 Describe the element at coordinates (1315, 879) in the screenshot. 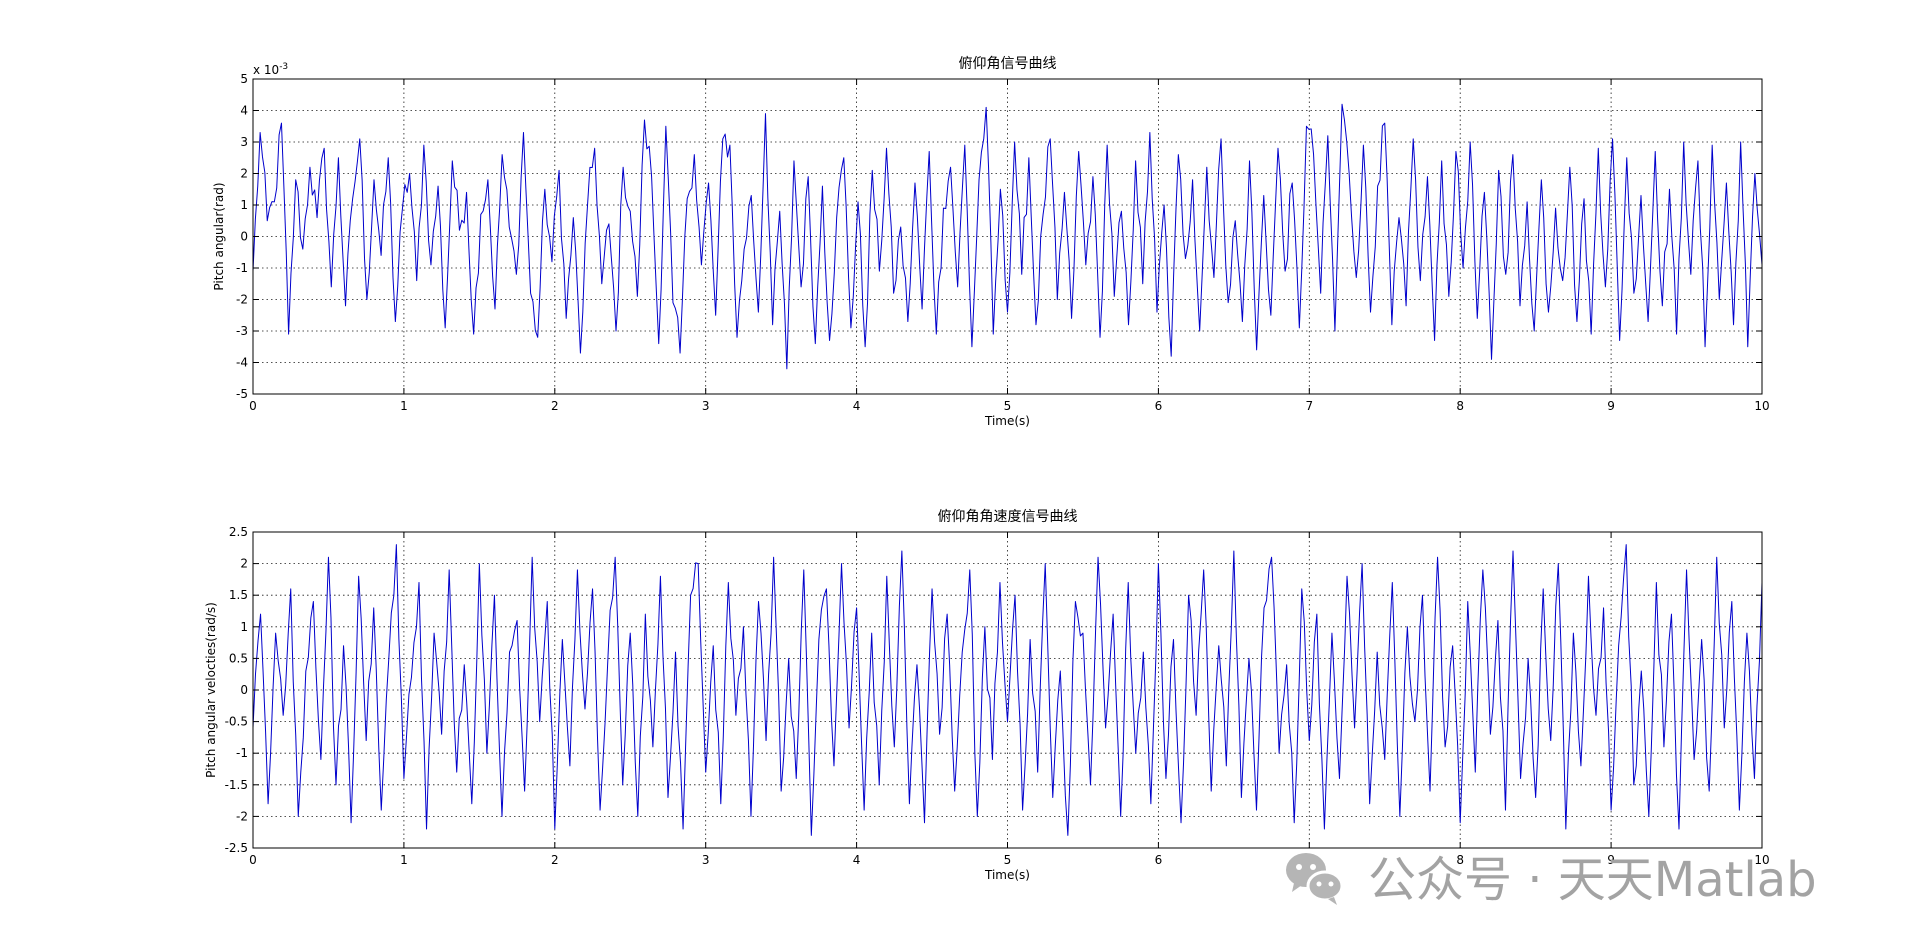

I see `wechat-icon` at that location.